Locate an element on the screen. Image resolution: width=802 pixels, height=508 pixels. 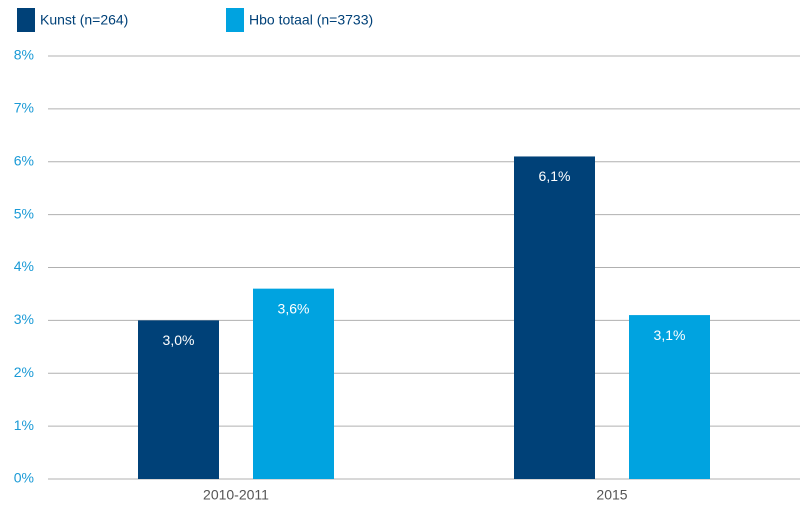
y-tick-label: 7% is located at coordinates (24, 108).